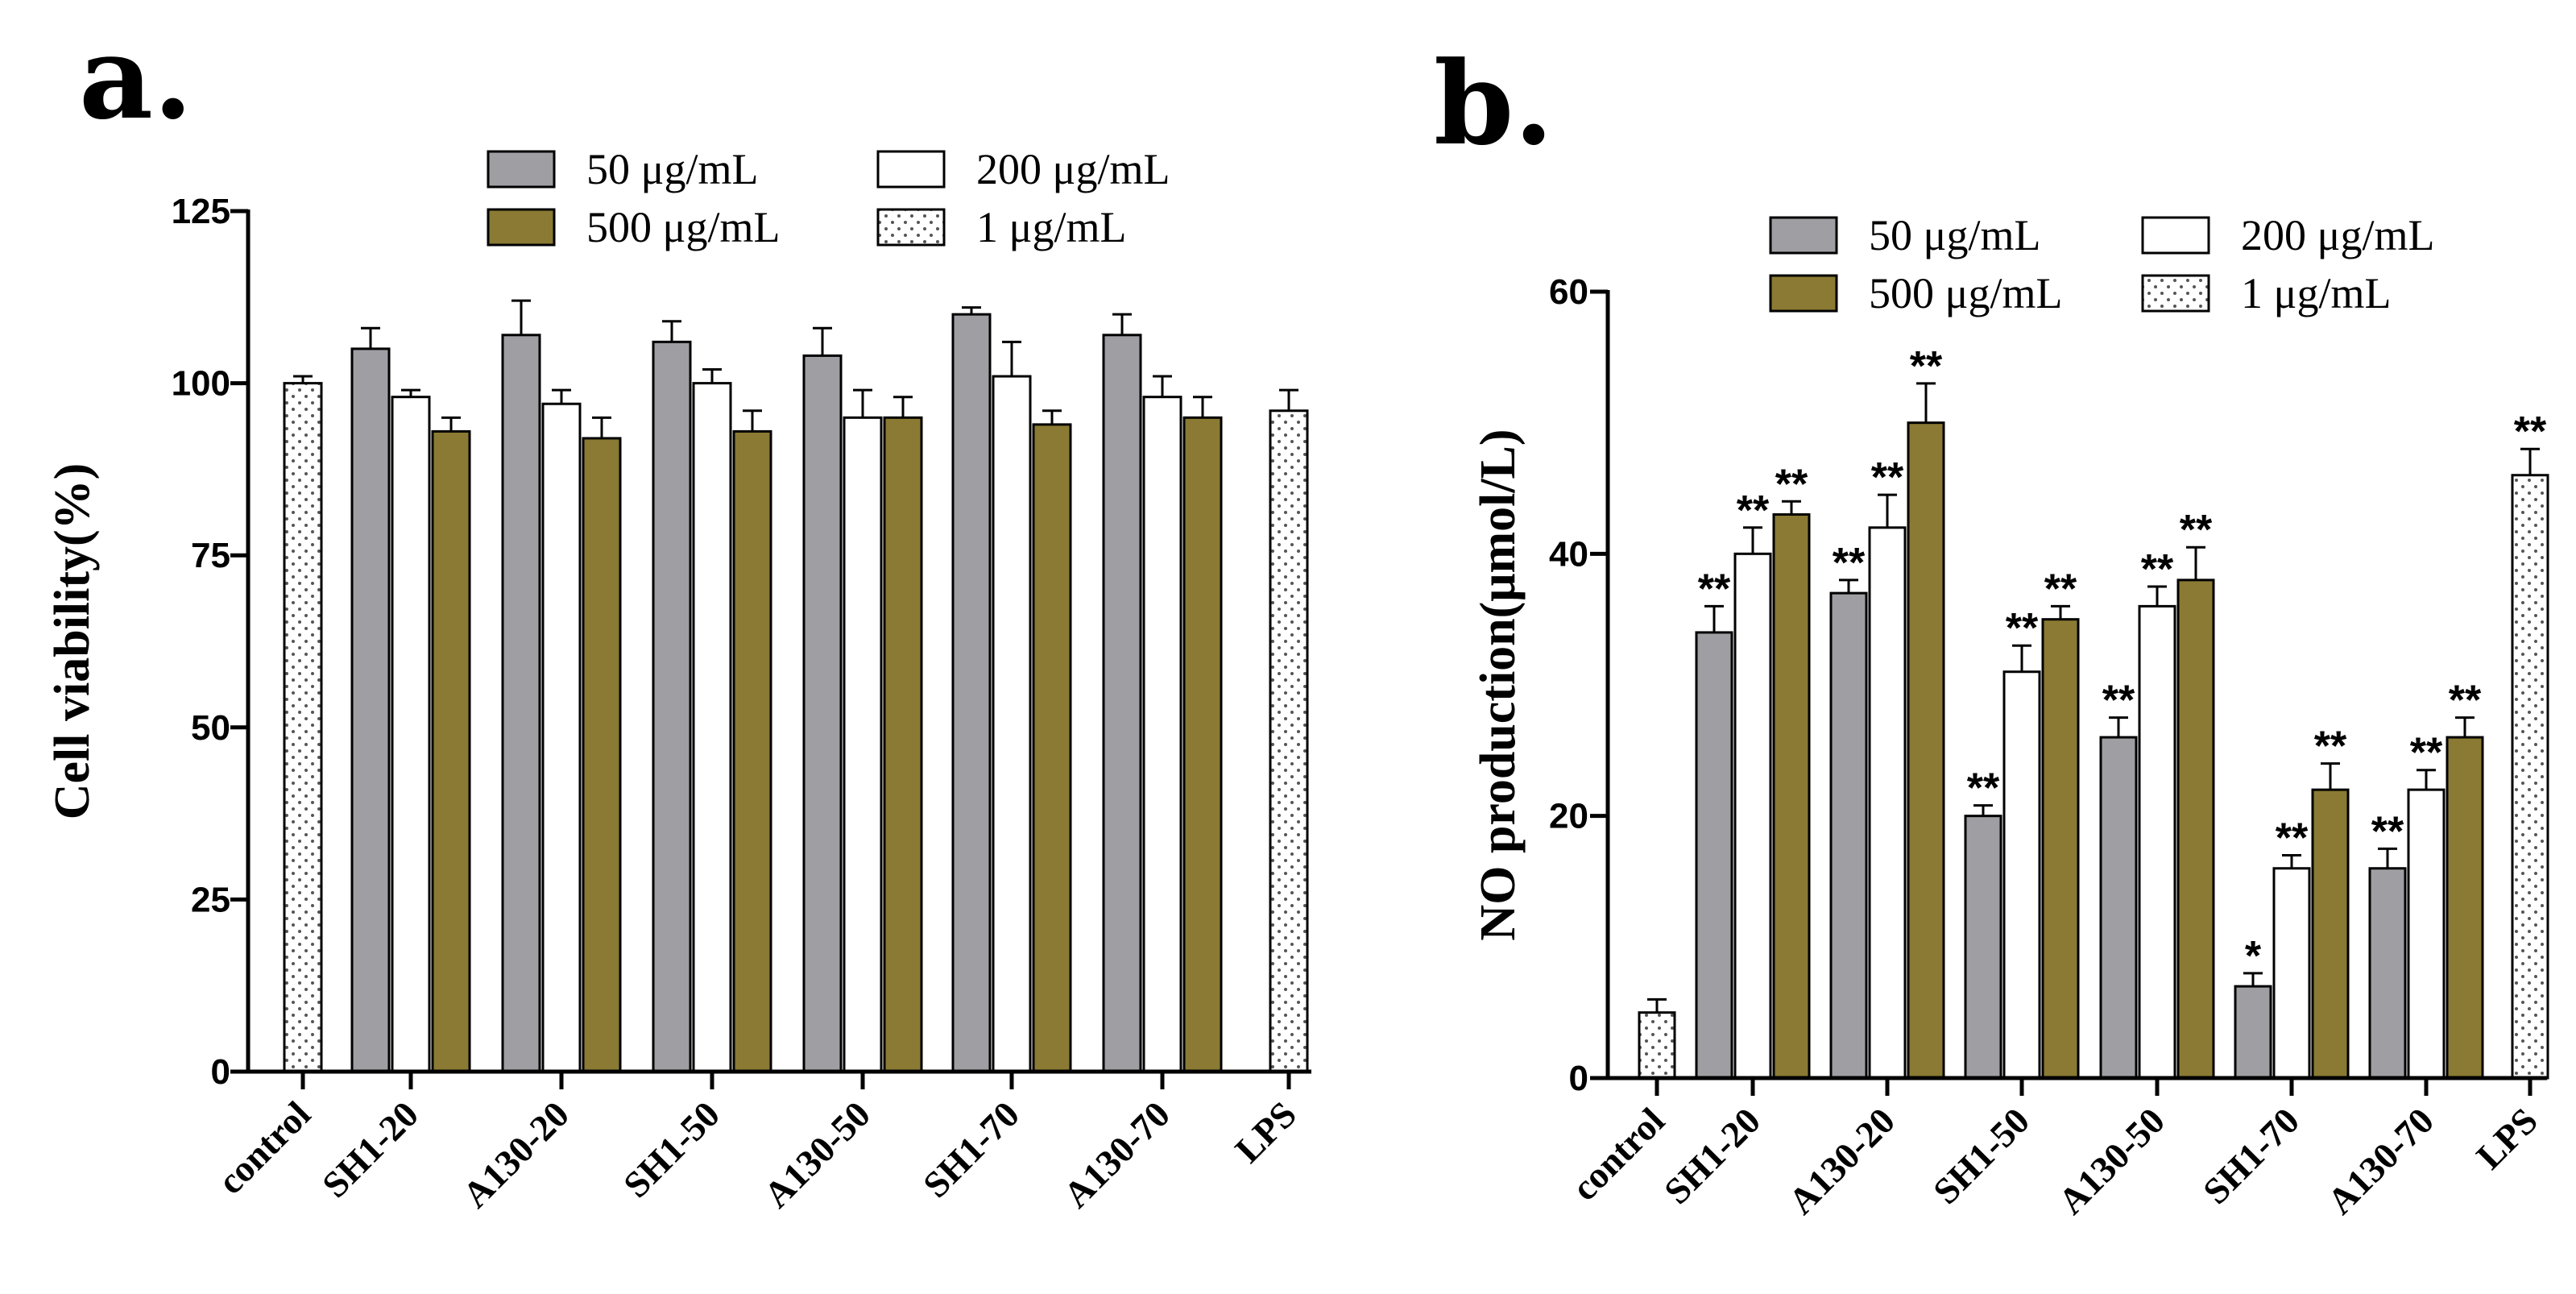  What do you see at coordinates (2292, 838) in the screenshot?
I see `significance-sh1-70-200-g-ml: **` at bounding box center [2292, 838].